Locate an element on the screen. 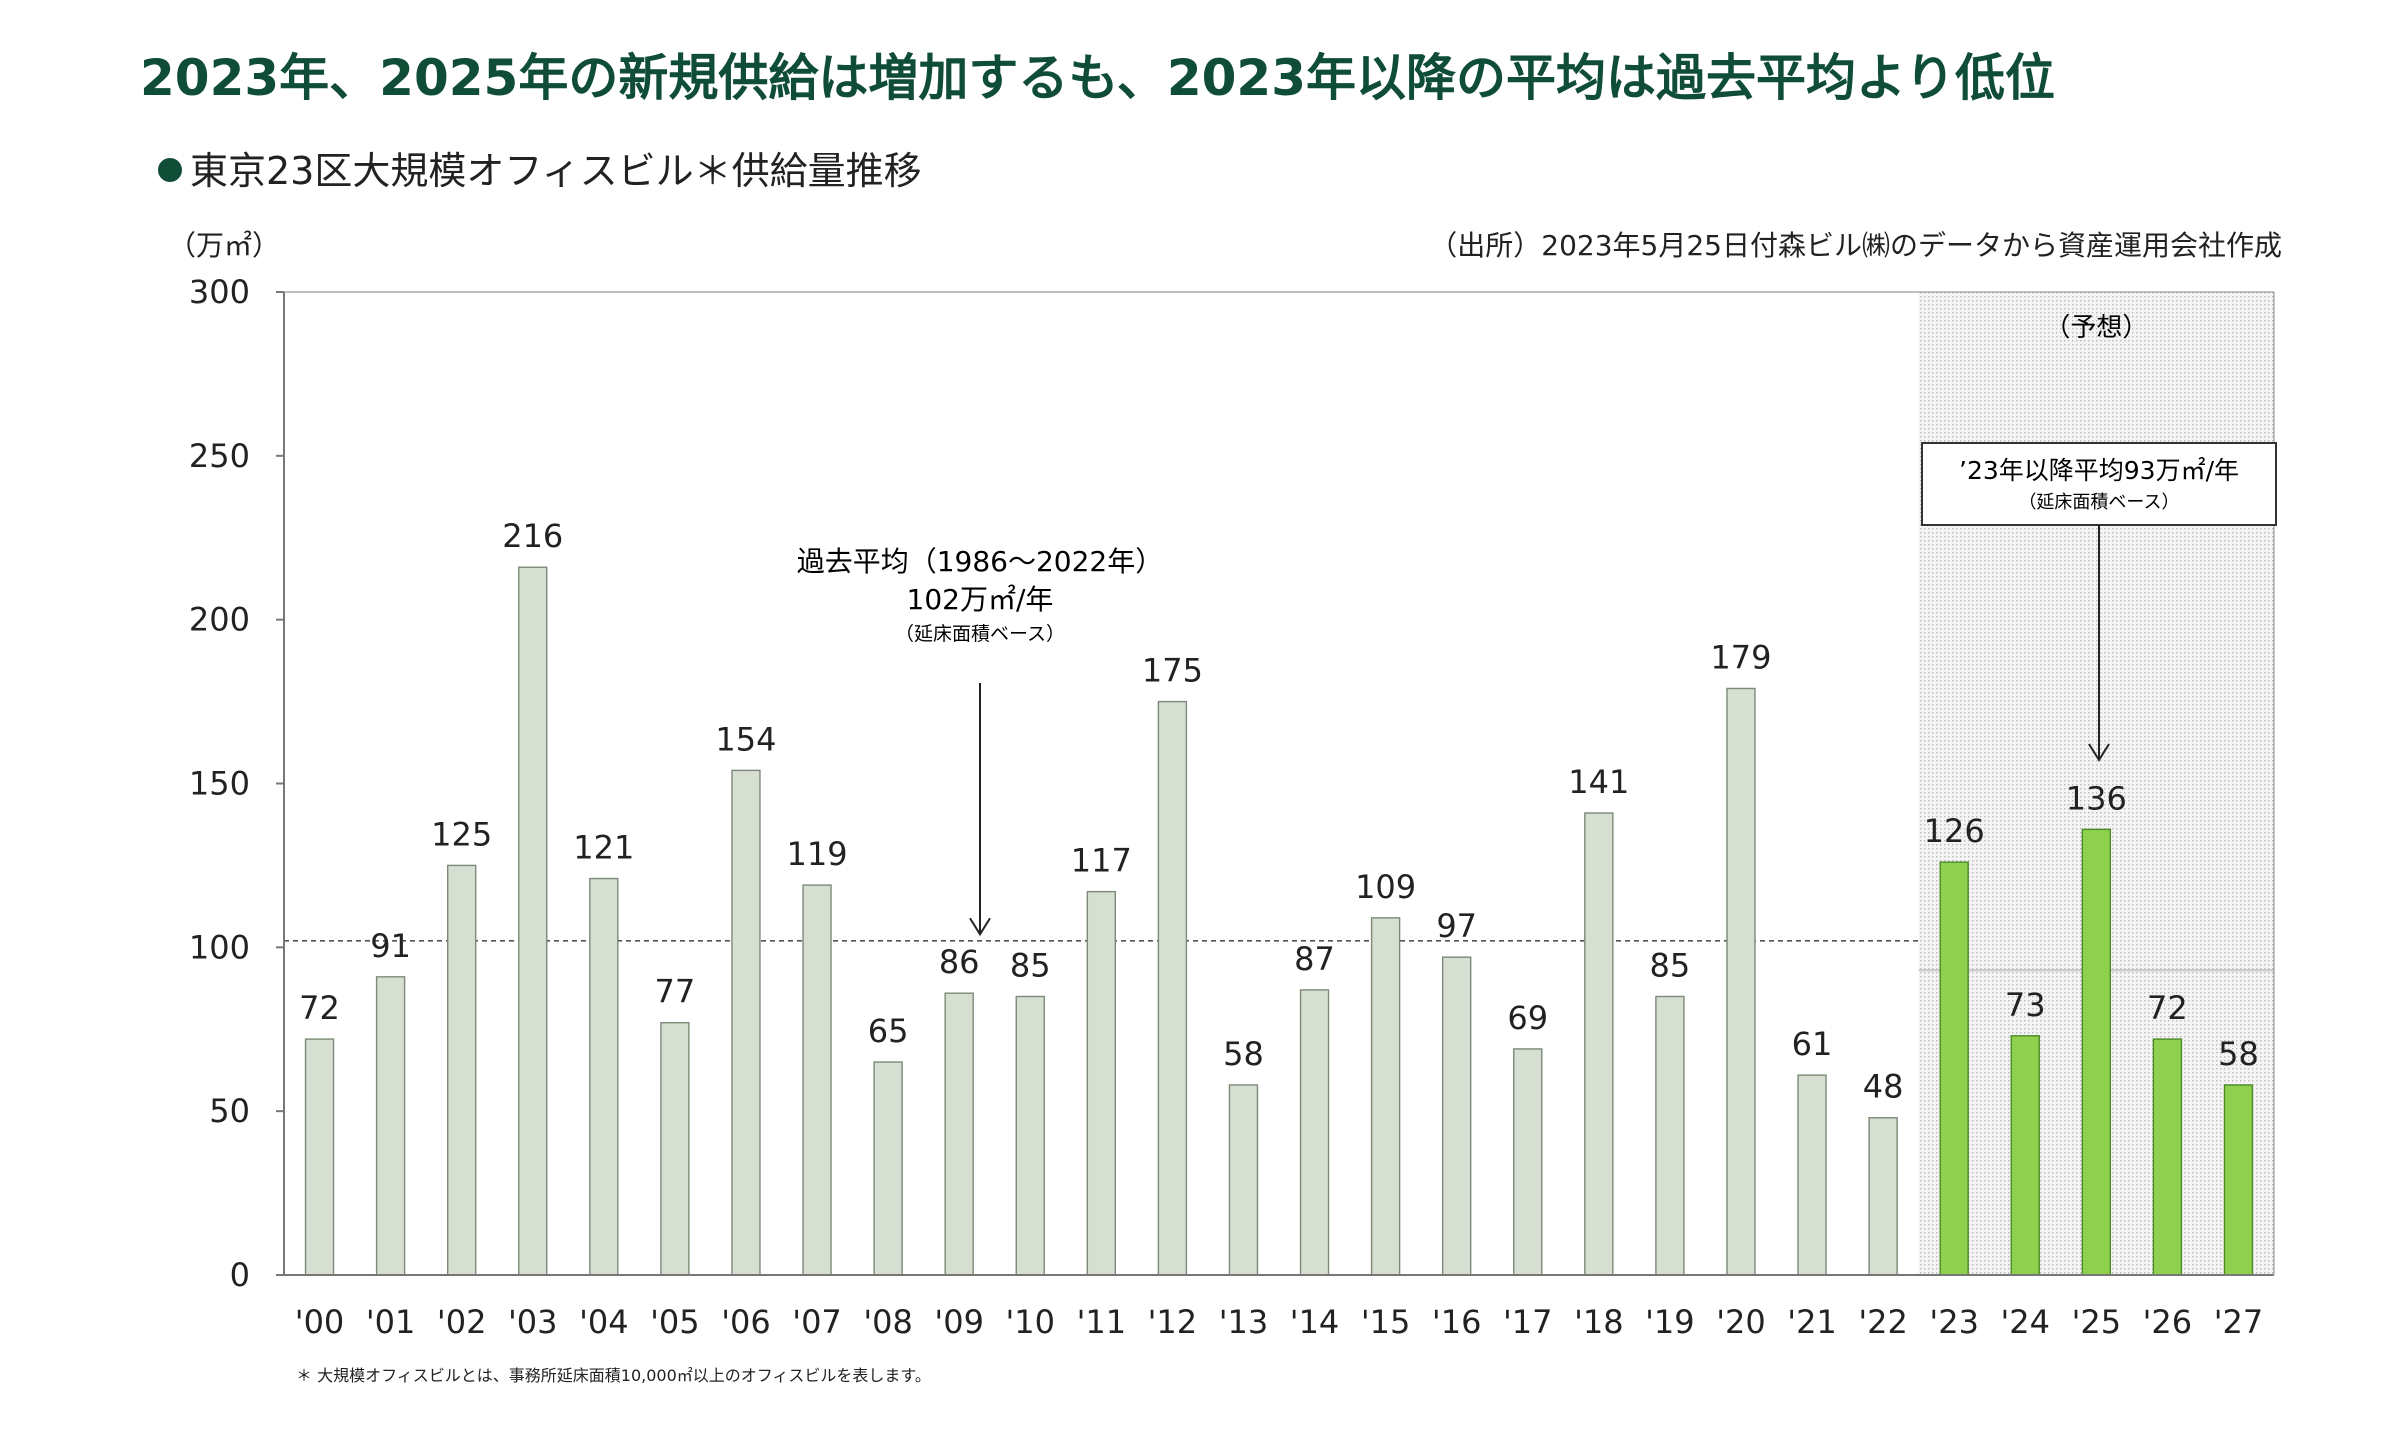 This screenshot has height=1443, width=2400. bar-value-label: 77 is located at coordinates (675, 992).